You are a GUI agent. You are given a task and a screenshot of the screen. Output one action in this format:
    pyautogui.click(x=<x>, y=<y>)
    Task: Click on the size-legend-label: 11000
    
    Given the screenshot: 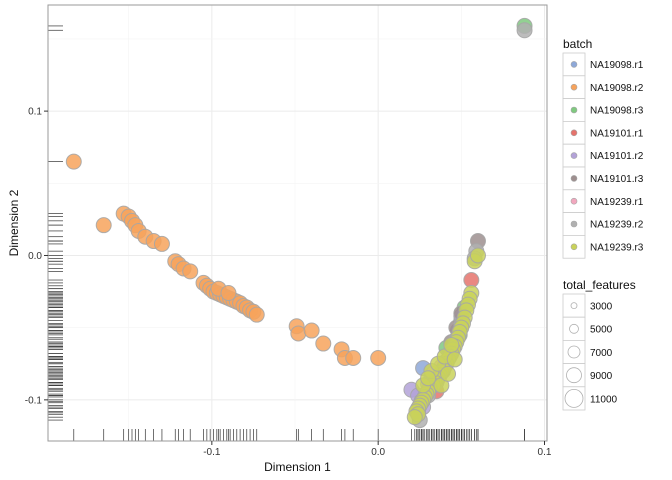 What is the action you would take?
    pyautogui.click(x=604, y=399)
    